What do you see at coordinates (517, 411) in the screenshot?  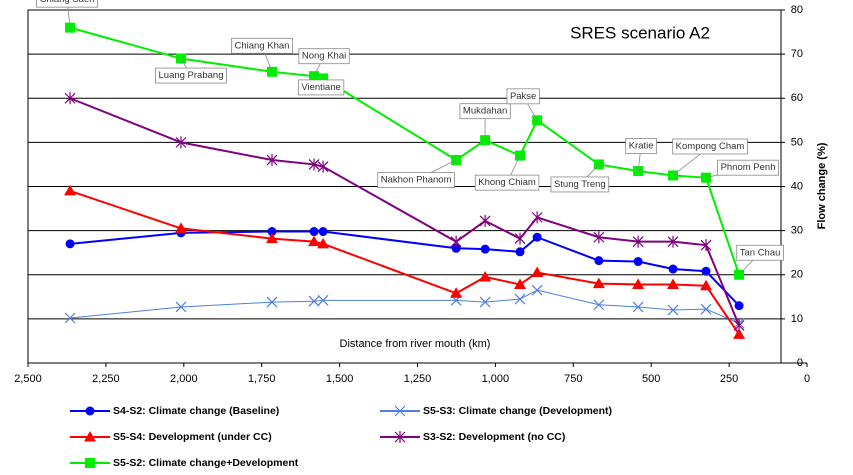 I see `legend-label: S5-S3: Climate change (Development)` at bounding box center [517, 411].